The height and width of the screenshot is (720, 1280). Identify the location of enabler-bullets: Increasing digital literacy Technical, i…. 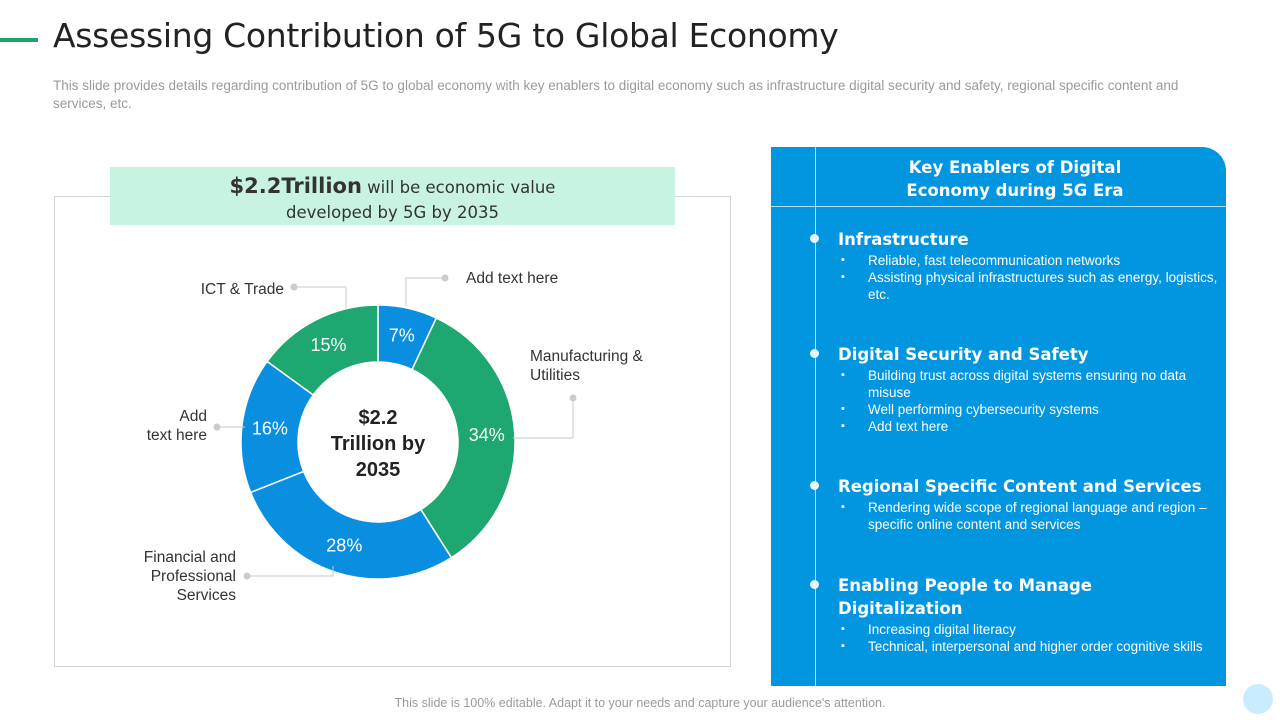
(1028, 638).